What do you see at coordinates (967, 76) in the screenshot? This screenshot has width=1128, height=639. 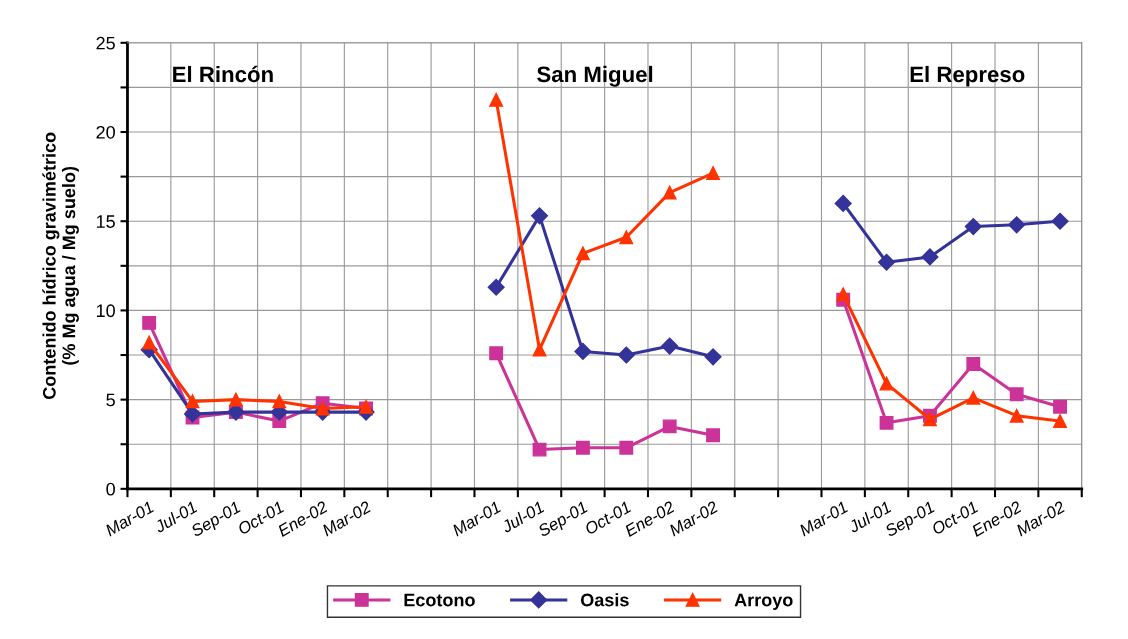 I see `annotation: El Represo` at bounding box center [967, 76].